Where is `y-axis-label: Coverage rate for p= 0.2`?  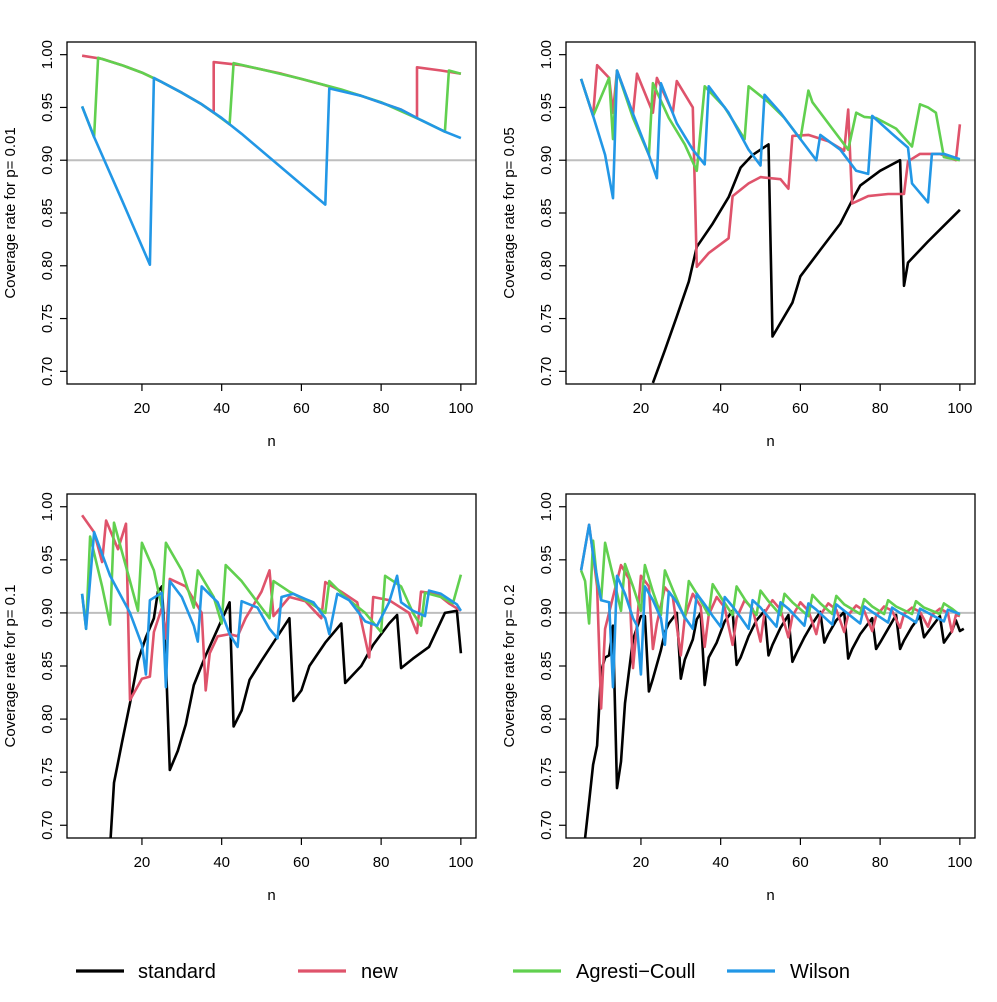 y-axis-label: Coverage rate for p= 0.2 is located at coordinates (509, 665).